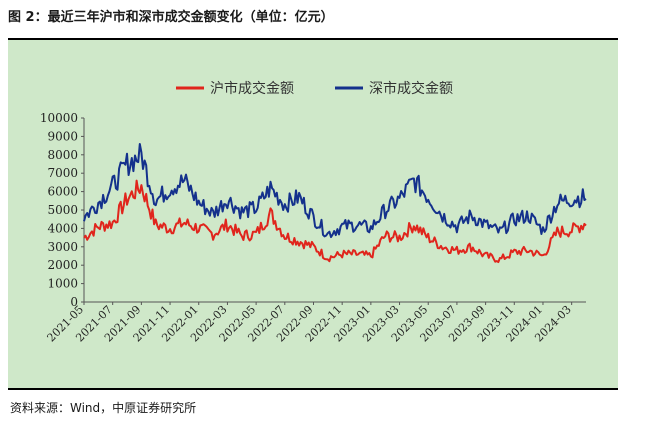 This screenshot has height=433, width=651. Describe the element at coordinates (62, 136) in the screenshot. I see `y-tick-label: 9000` at that location.